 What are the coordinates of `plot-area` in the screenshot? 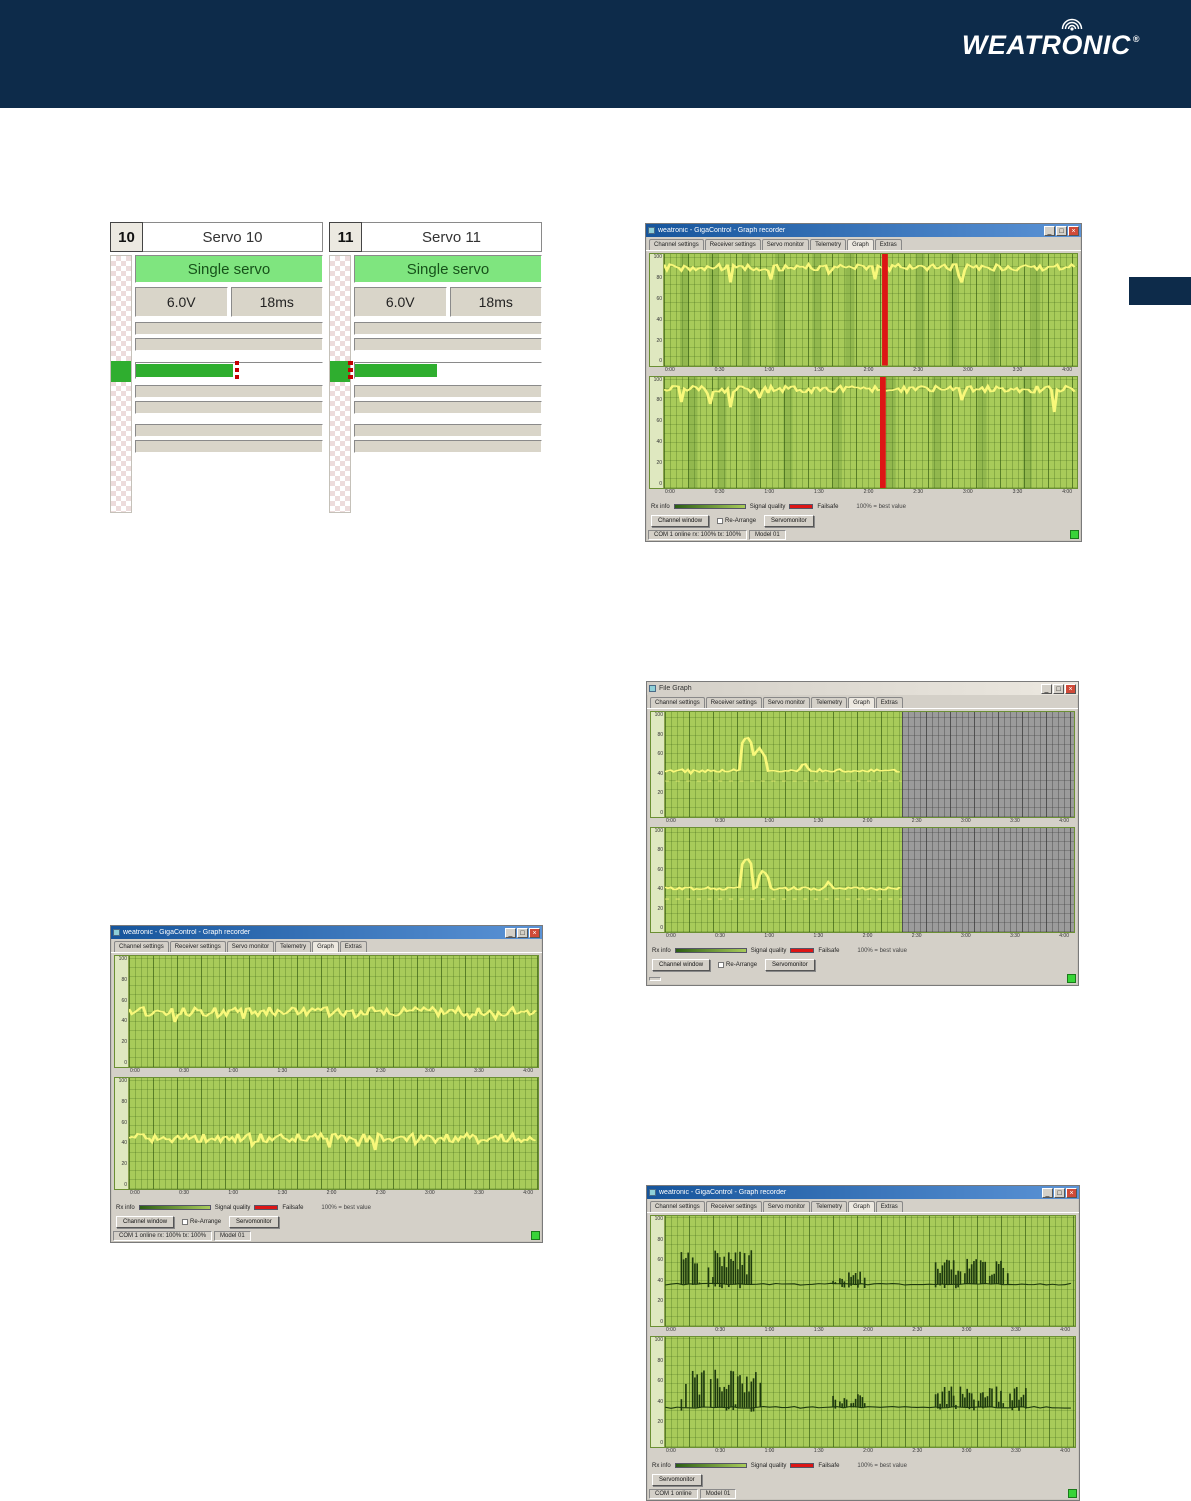 It's located at (333, 1133).